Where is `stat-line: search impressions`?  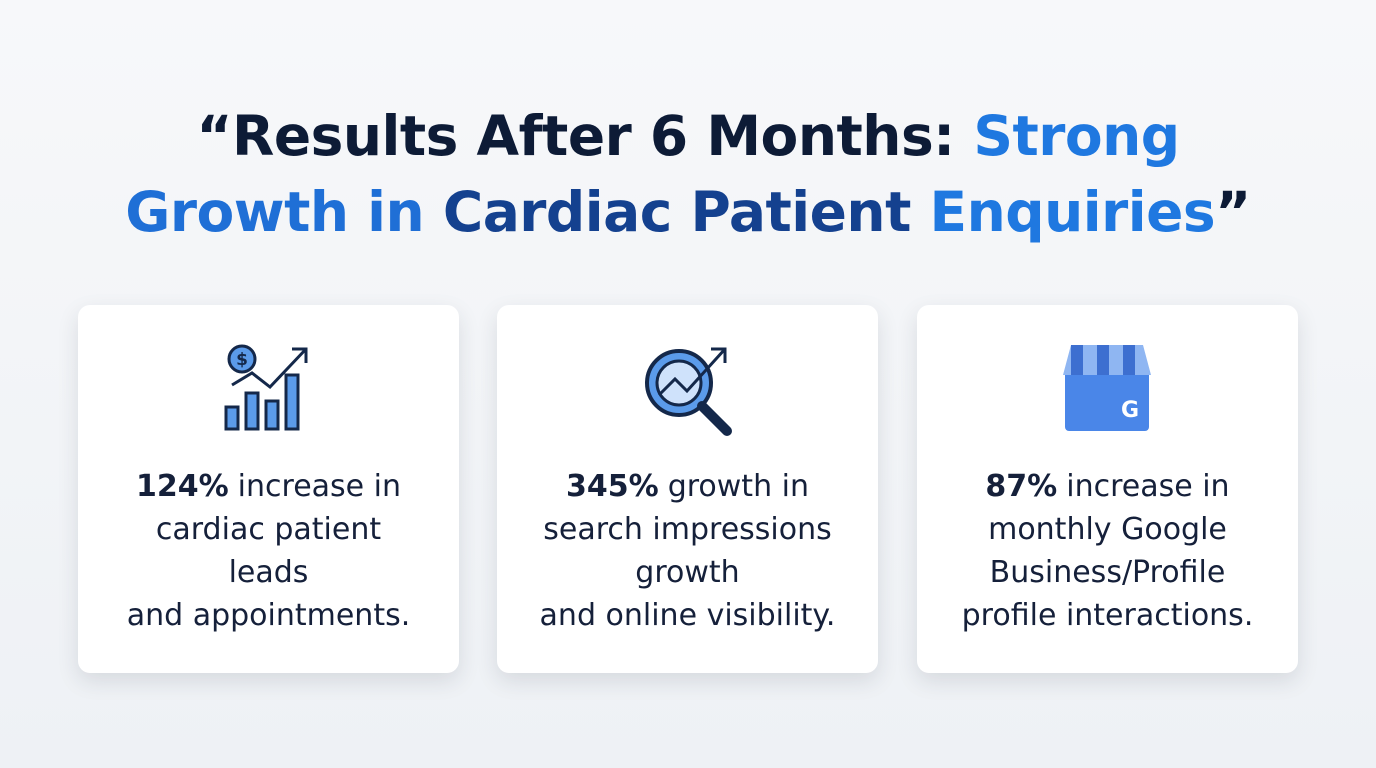
stat-line: search impressions is located at coordinates (687, 529).